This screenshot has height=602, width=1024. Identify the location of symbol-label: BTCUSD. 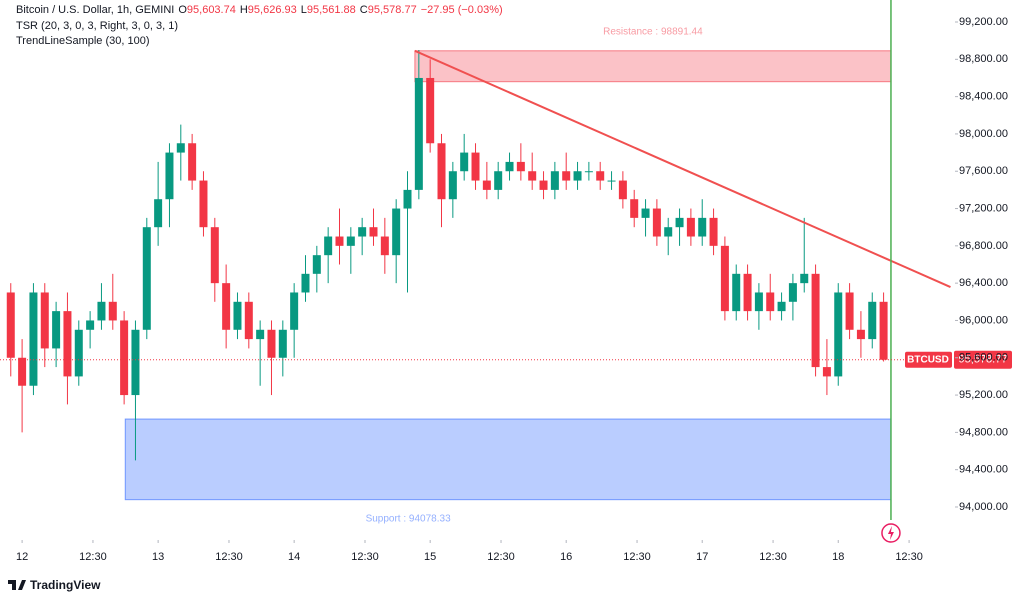
(928, 359).